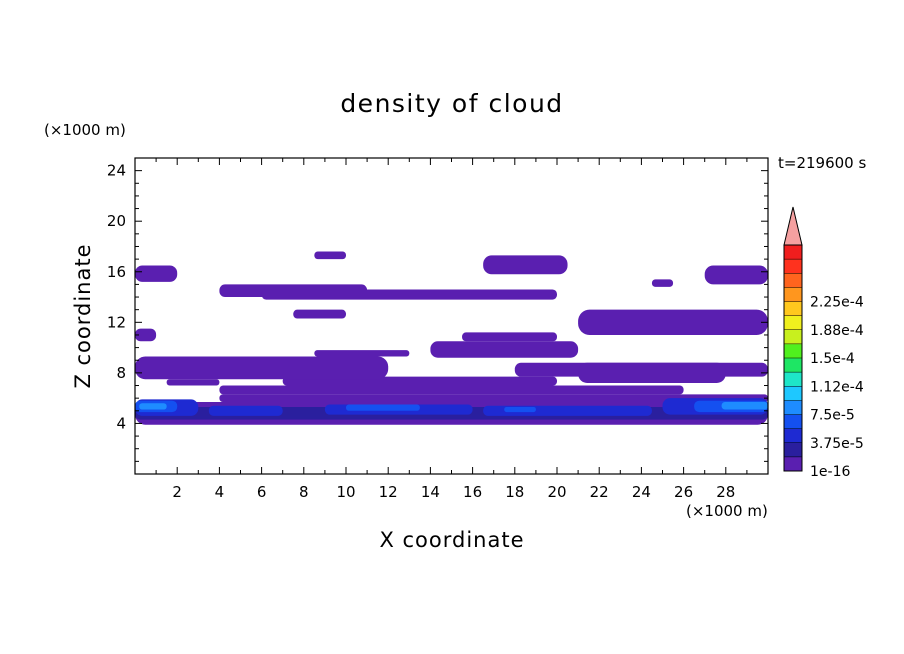 The height and width of the screenshot is (654, 904). What do you see at coordinates (472, 492) in the screenshot?
I see `x-tick-label: 16` at bounding box center [472, 492].